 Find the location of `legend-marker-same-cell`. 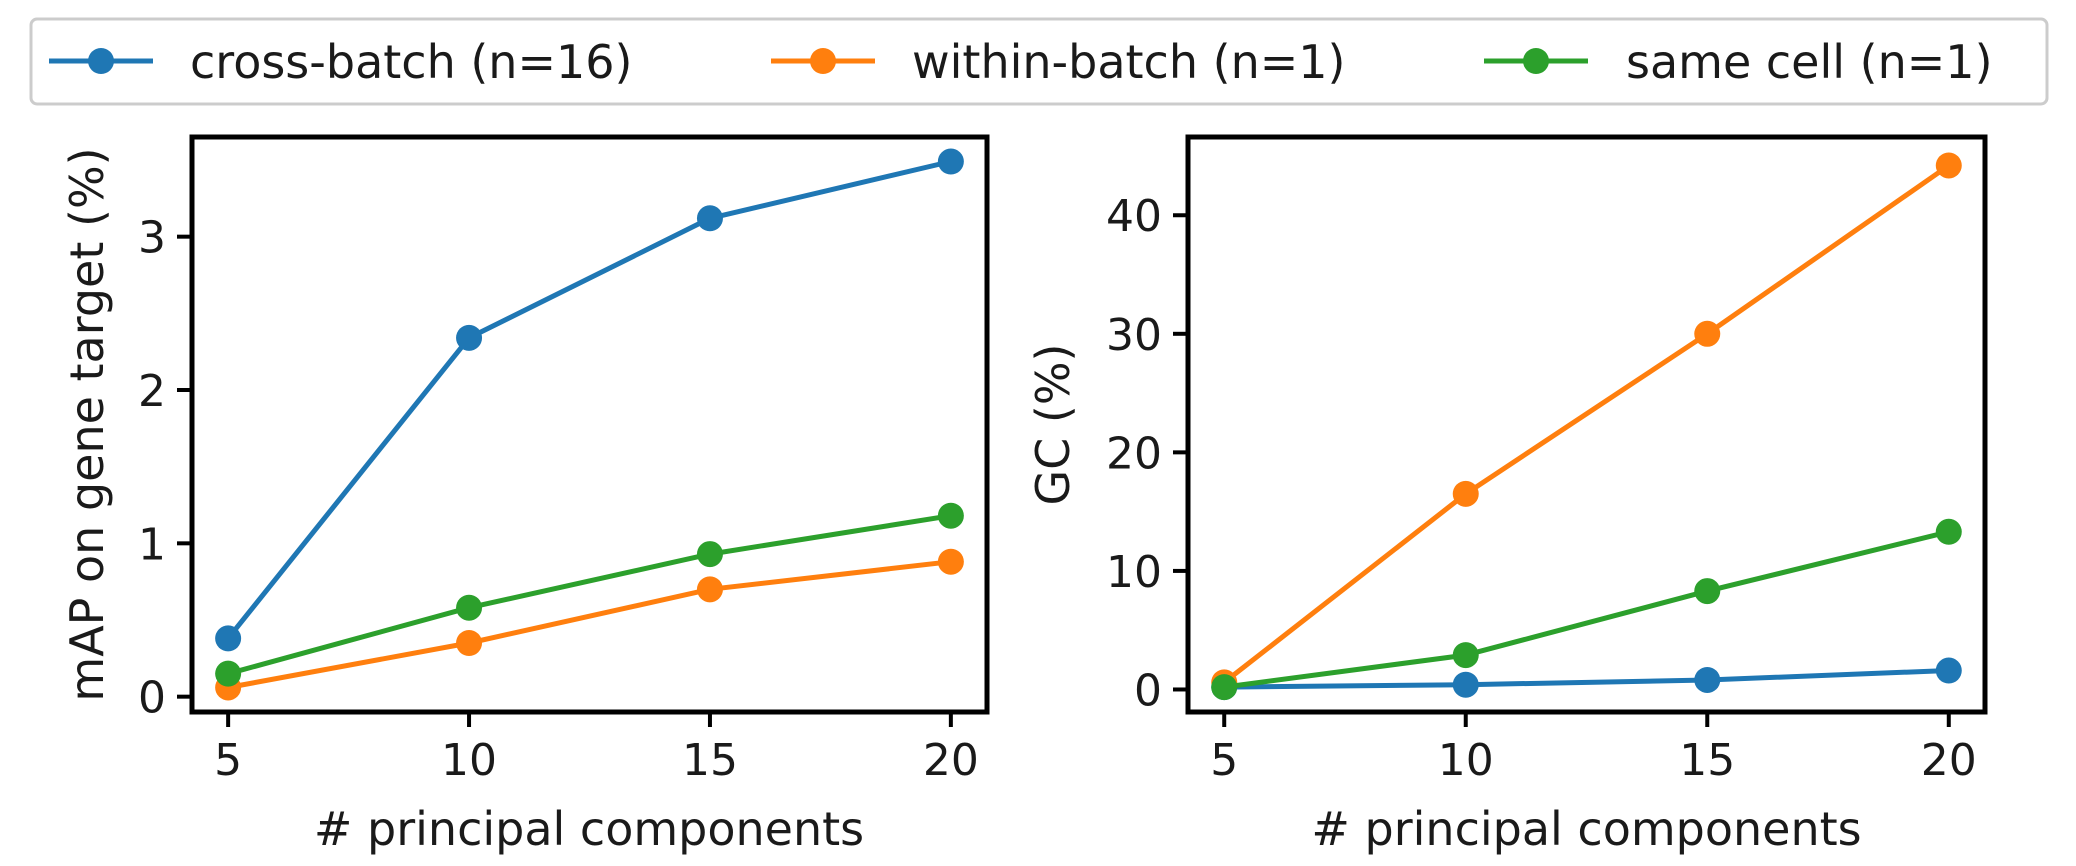

legend-marker-same-cell is located at coordinates (1536, 61).